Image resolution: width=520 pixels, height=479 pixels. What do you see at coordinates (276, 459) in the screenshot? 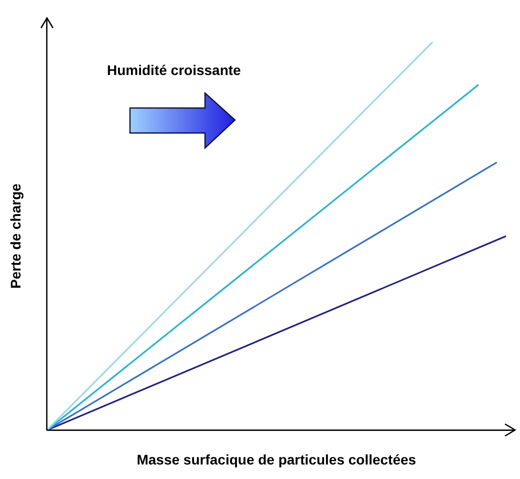
I see `x-axis-title: Masse surfacique de particules collectées` at bounding box center [276, 459].